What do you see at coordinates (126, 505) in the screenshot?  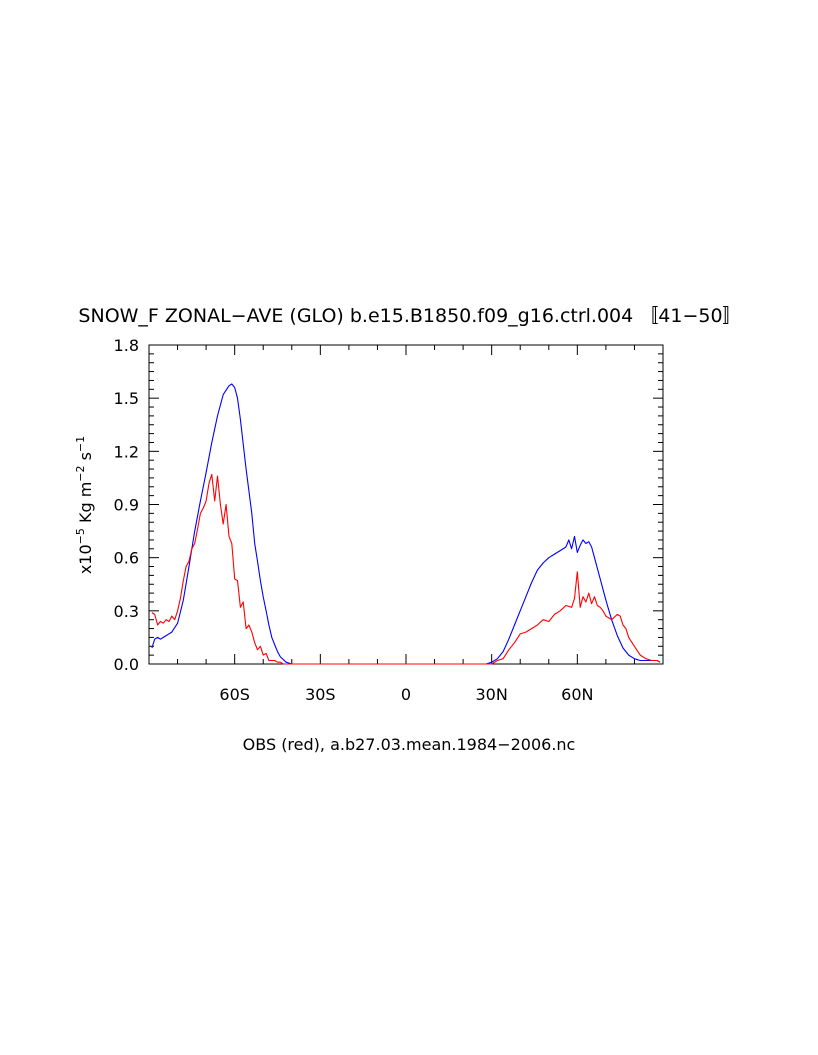 I see `y-tick-label: 0.9` at bounding box center [126, 505].